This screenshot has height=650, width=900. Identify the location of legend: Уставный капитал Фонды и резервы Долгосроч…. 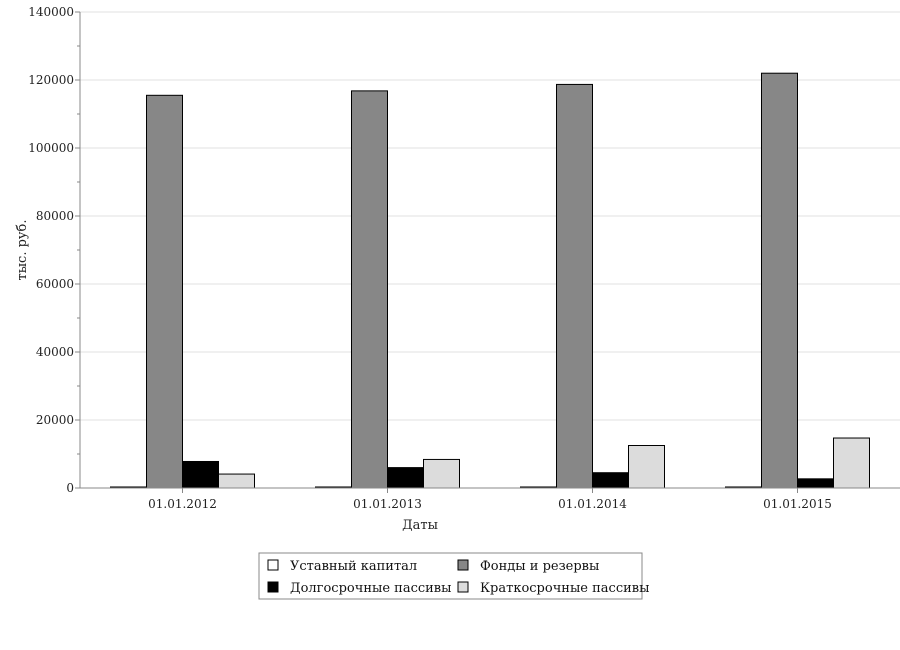
(453, 576).